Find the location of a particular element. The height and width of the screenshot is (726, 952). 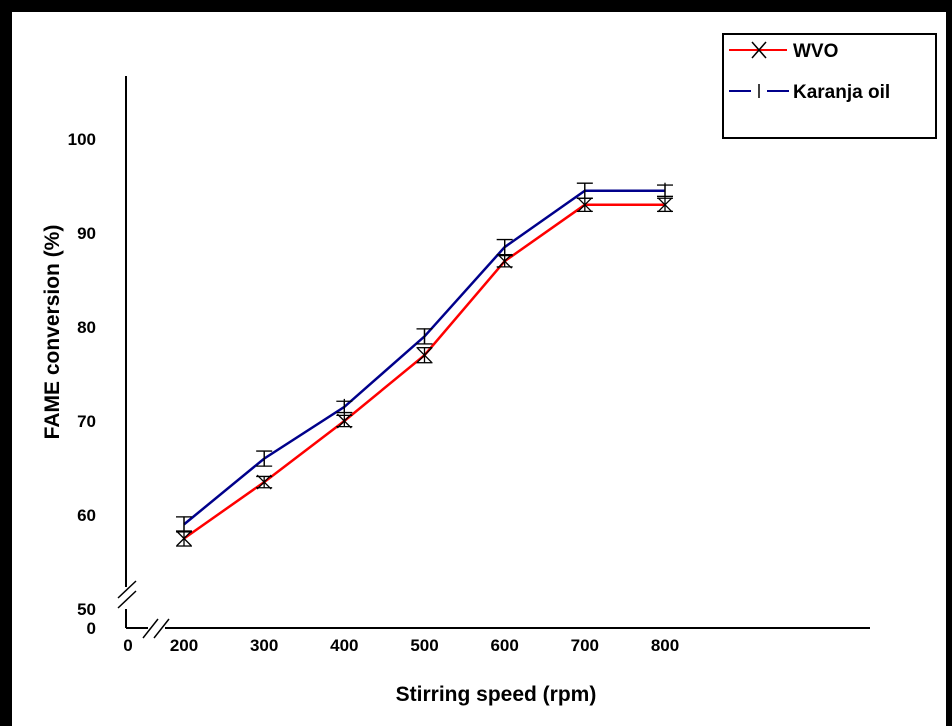

legend-marker-wvo-b is located at coordinates (759, 50).